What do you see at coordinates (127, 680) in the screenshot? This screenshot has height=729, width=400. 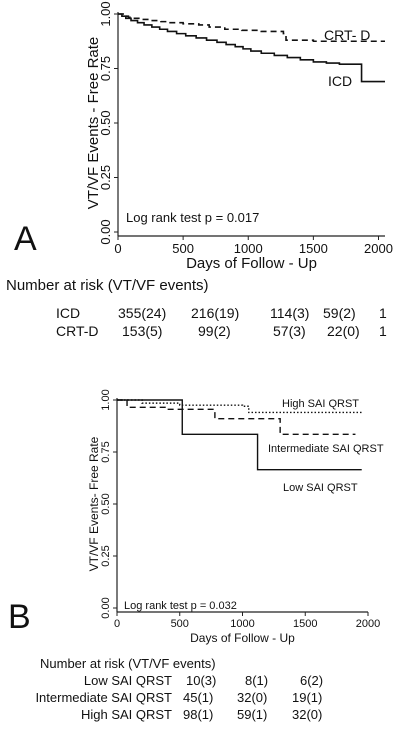 I see `risk-row-label: Low SAI QRST` at bounding box center [127, 680].